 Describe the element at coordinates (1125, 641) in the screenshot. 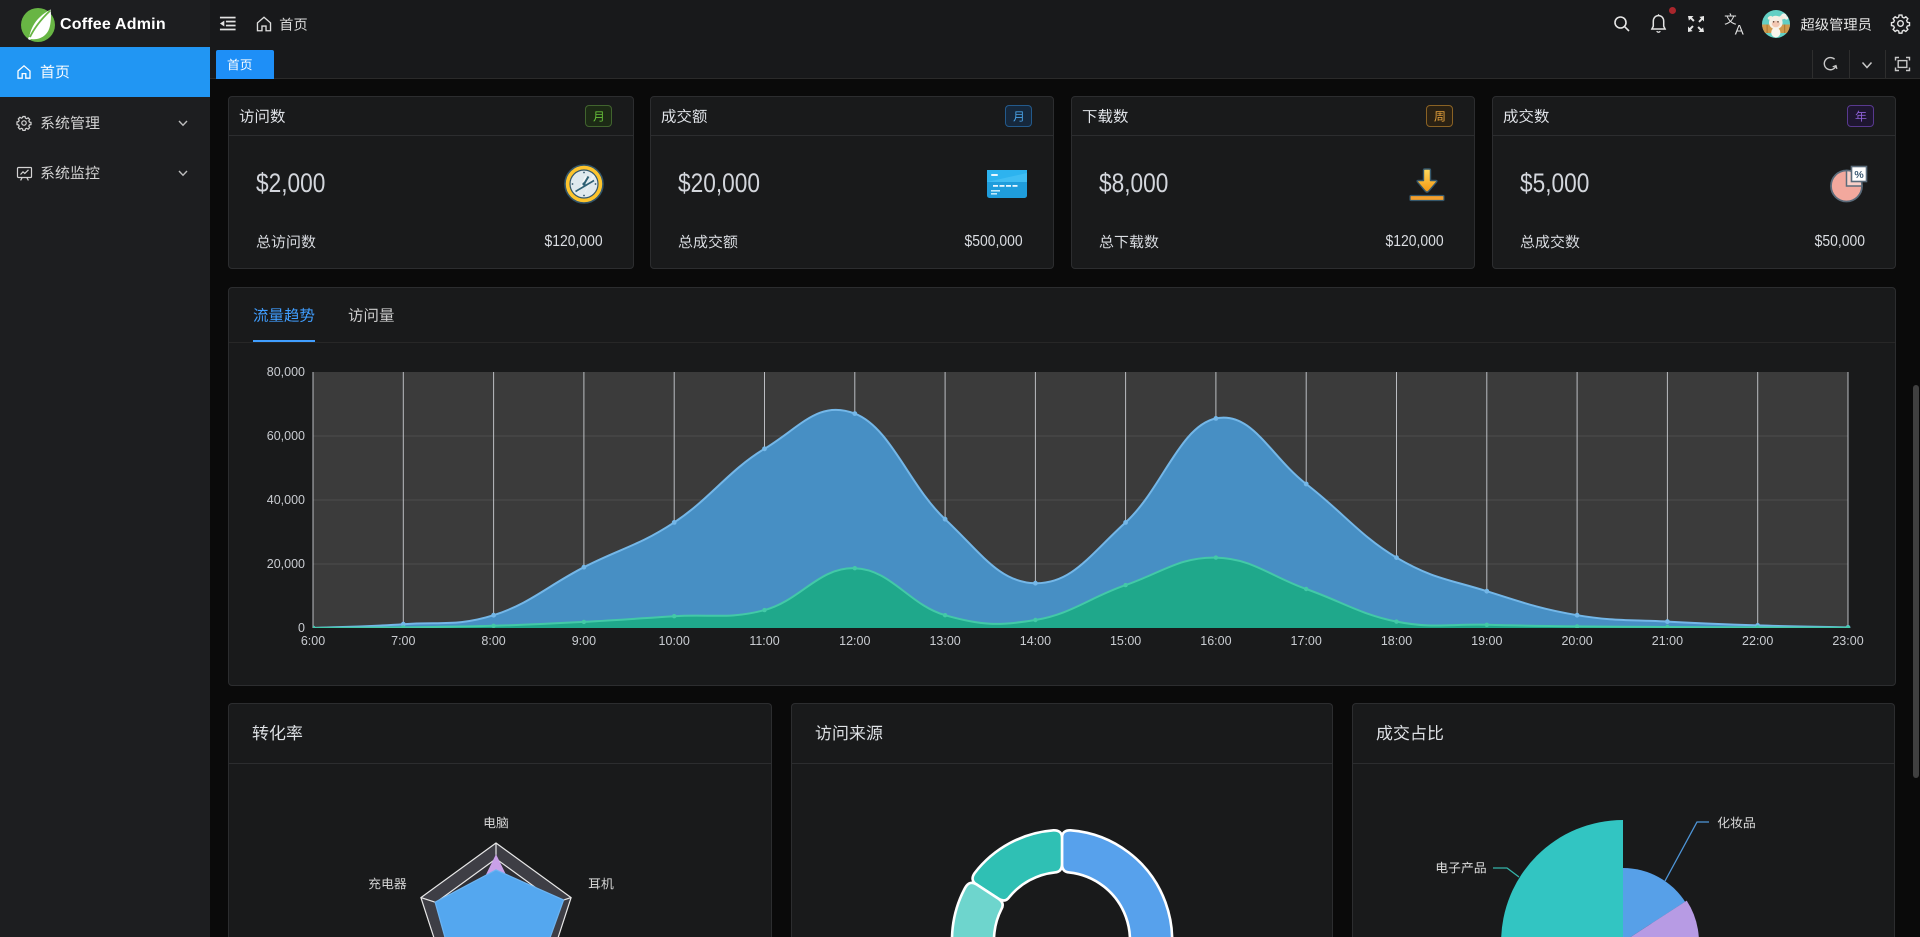

I see `svg-text: 15:00` at that location.